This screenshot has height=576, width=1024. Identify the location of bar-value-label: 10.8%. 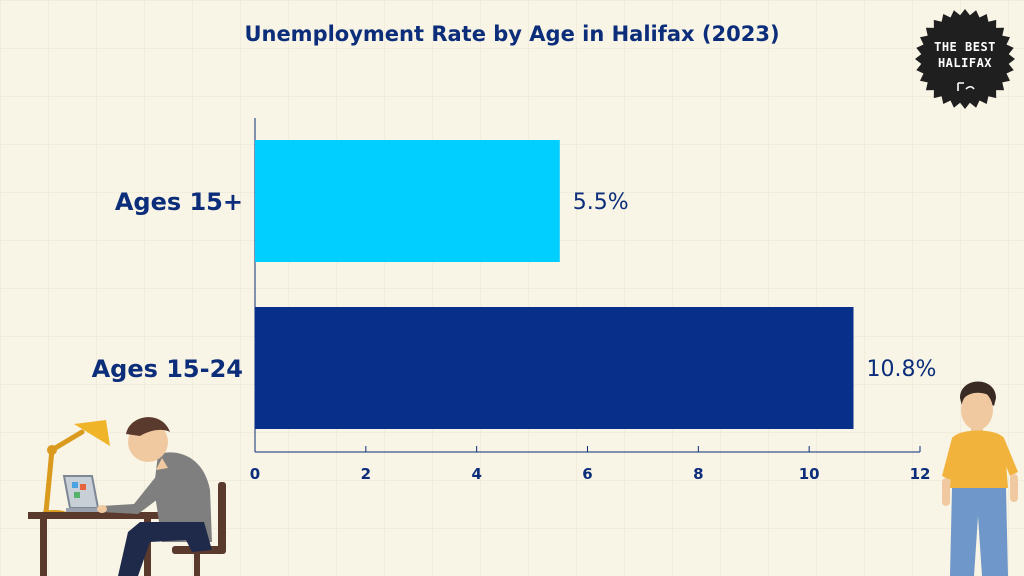
(902, 369).